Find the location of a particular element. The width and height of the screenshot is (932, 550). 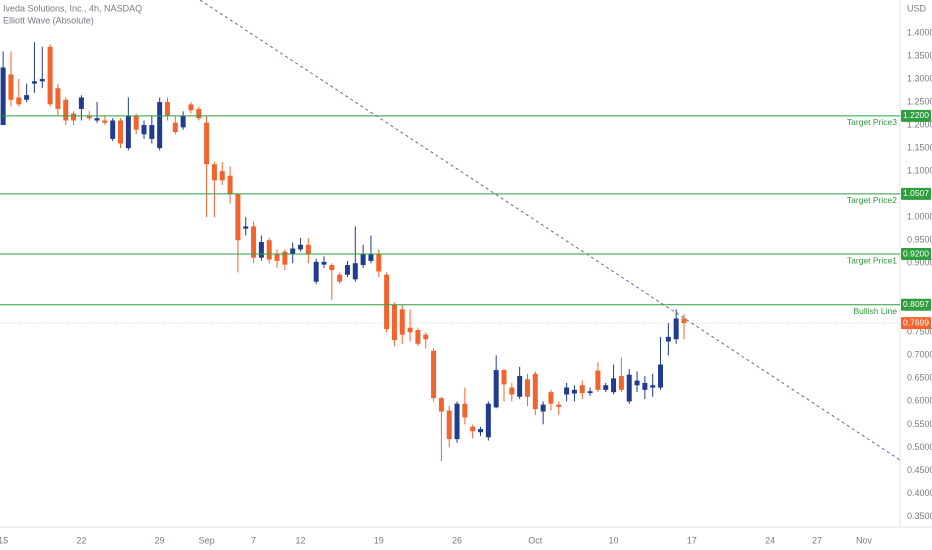

x-tick-label: 19 is located at coordinates (379, 540).